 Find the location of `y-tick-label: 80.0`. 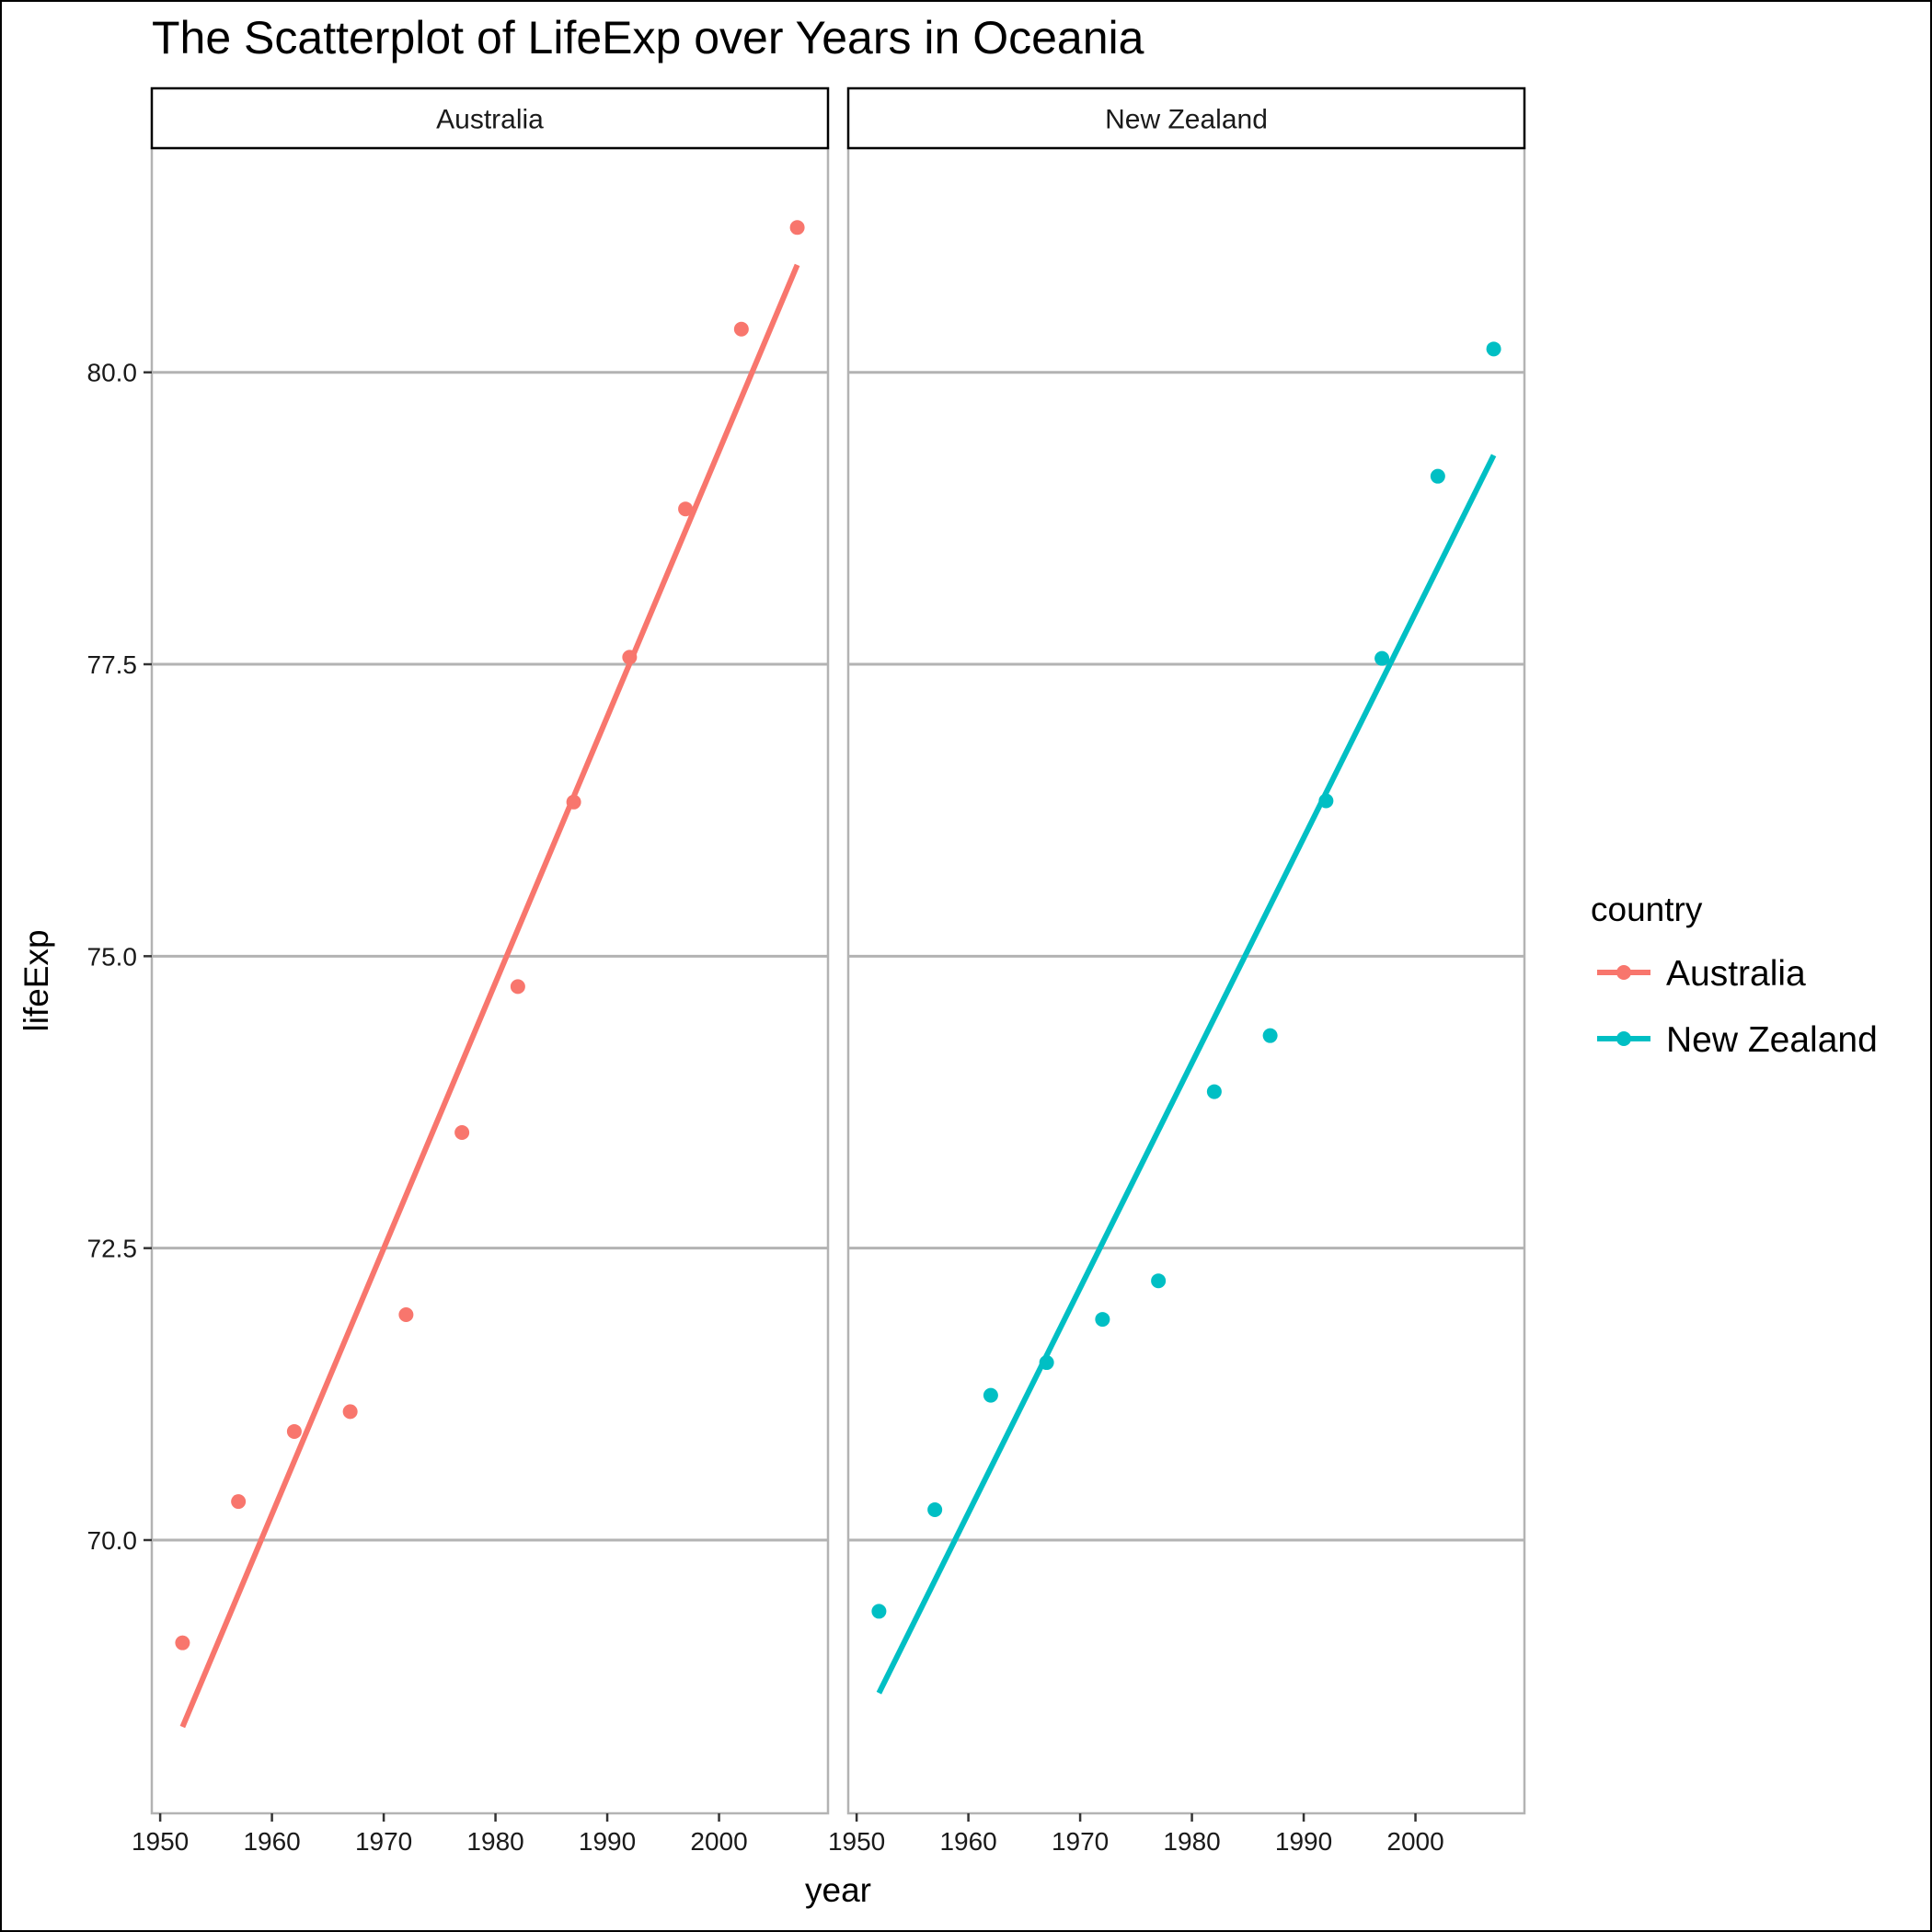

y-tick-label: 80.0 is located at coordinates (112, 373).